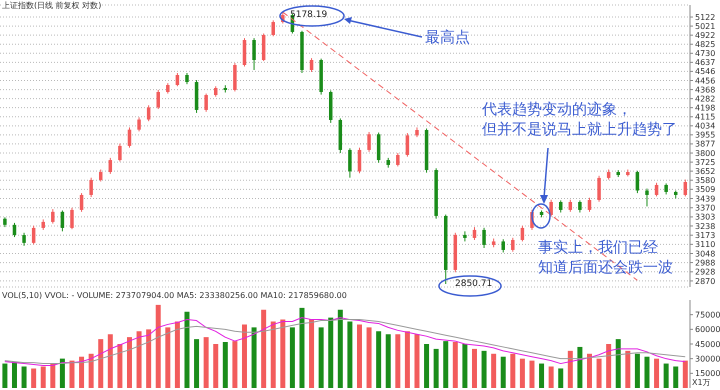 Image resolution: width=720 pixels, height=390 pixels. I want to click on y-tick-label: 3955, so click(705, 135).